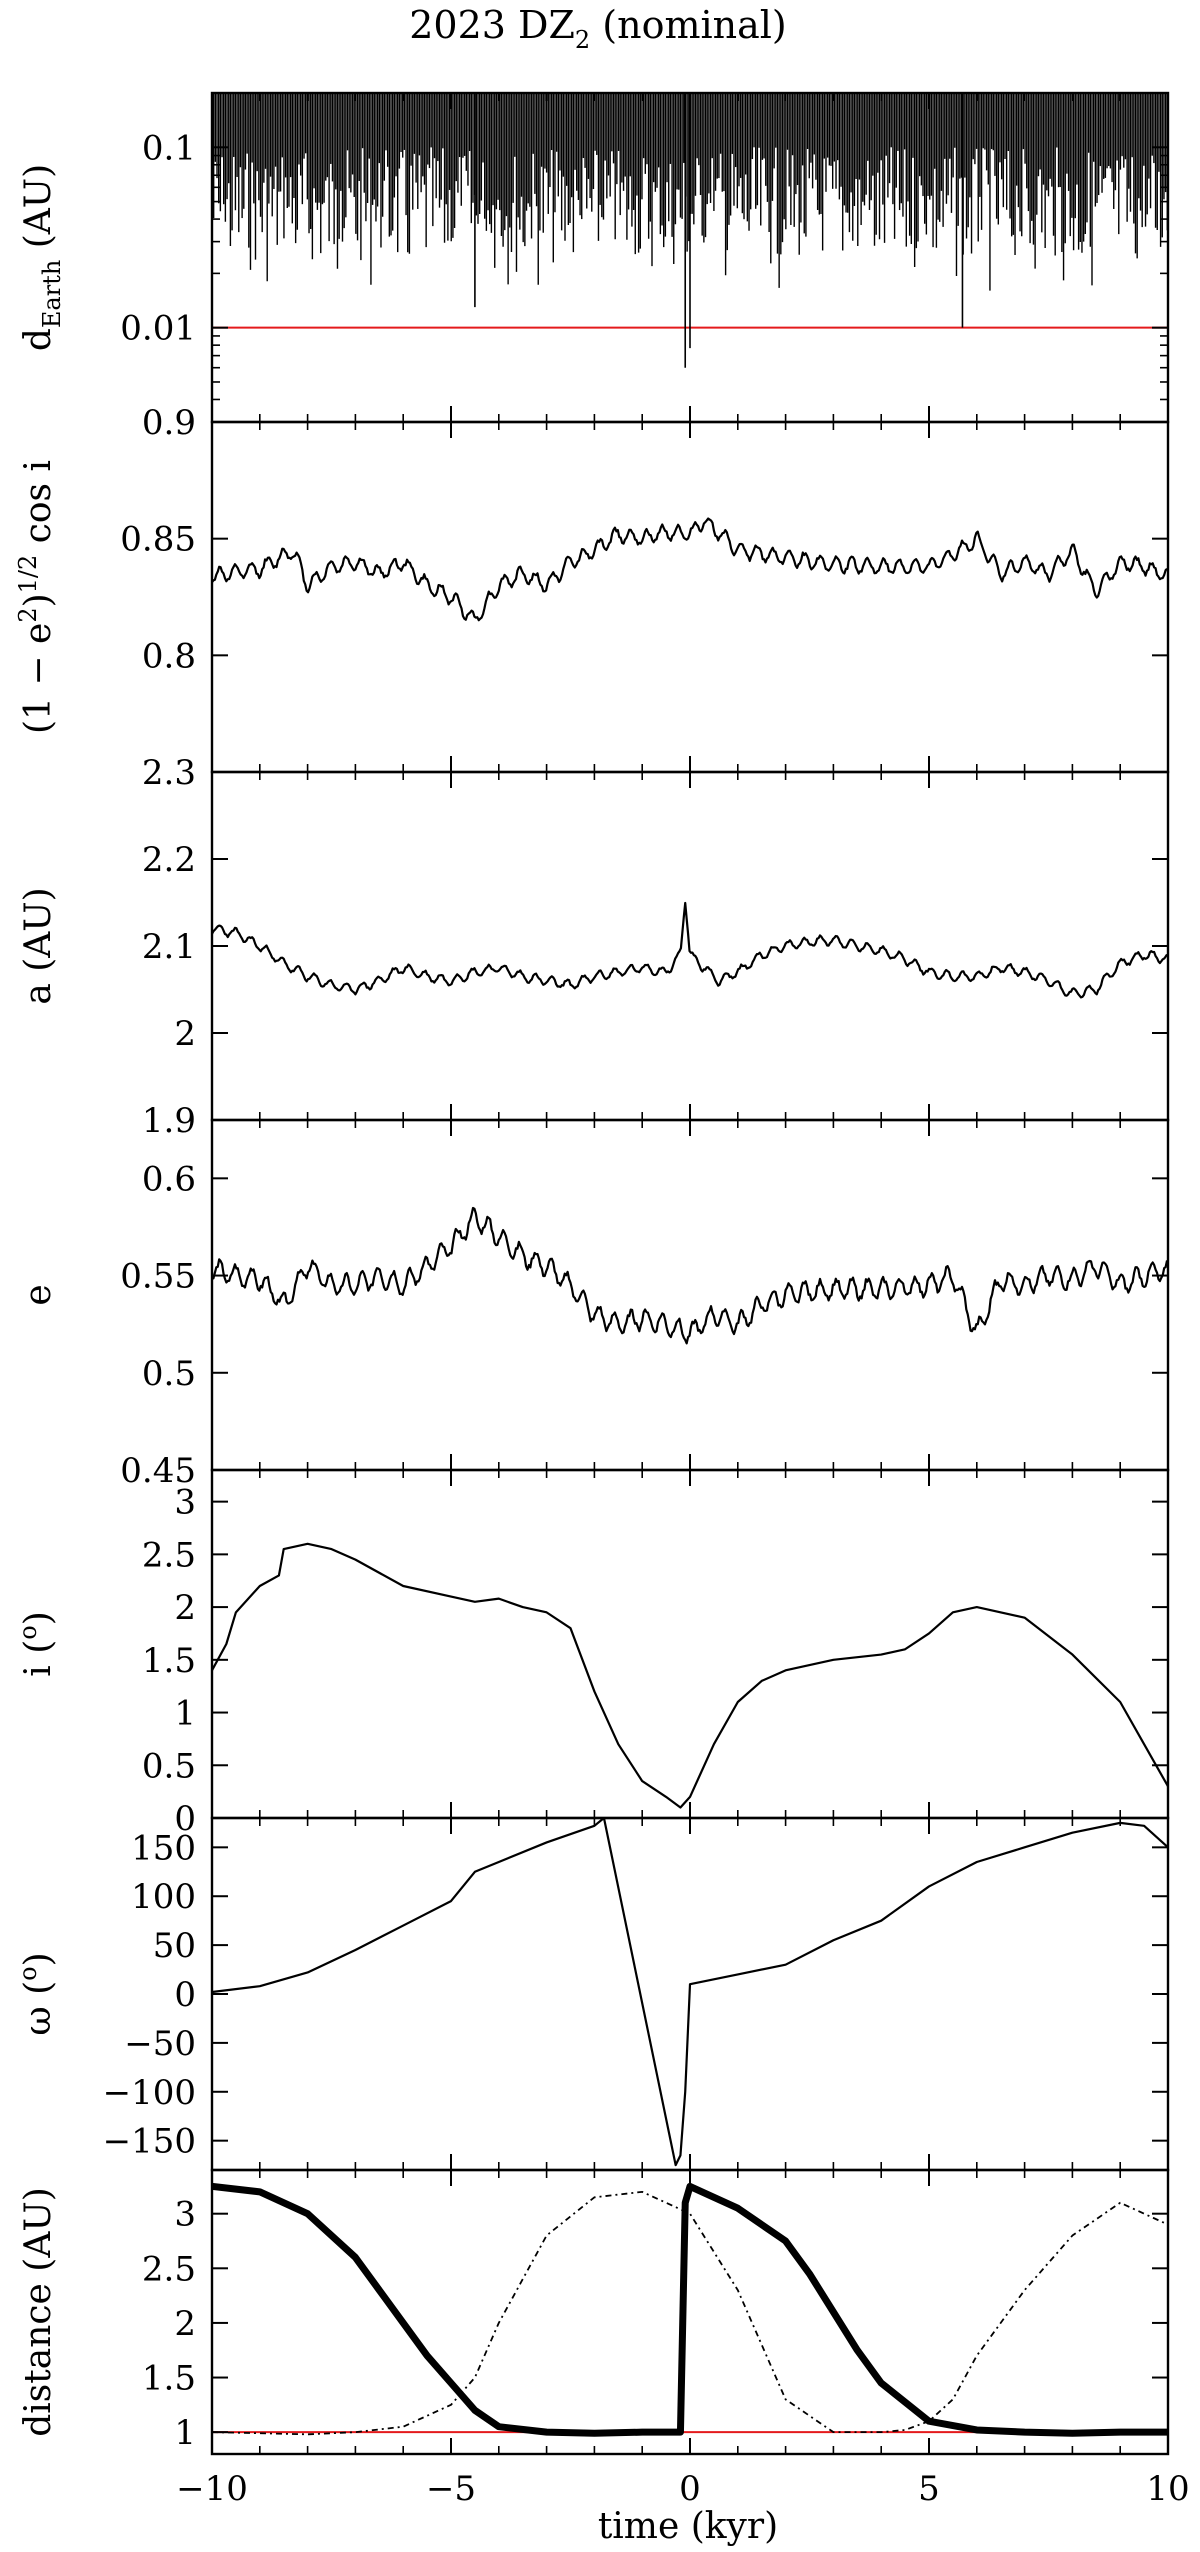 The image size is (1200, 2552). What do you see at coordinates (451, 2489) in the screenshot?
I see `x-tick-label: −5` at bounding box center [451, 2489].